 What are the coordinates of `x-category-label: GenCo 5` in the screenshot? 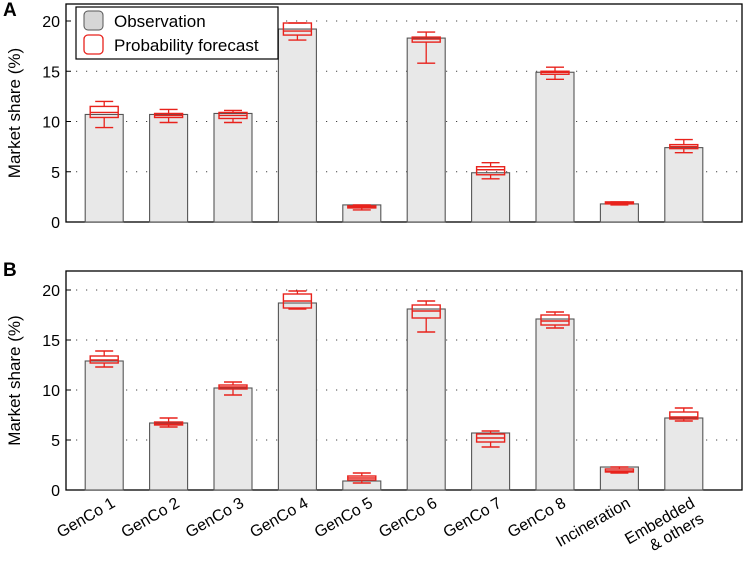 It's located at (344, 518).